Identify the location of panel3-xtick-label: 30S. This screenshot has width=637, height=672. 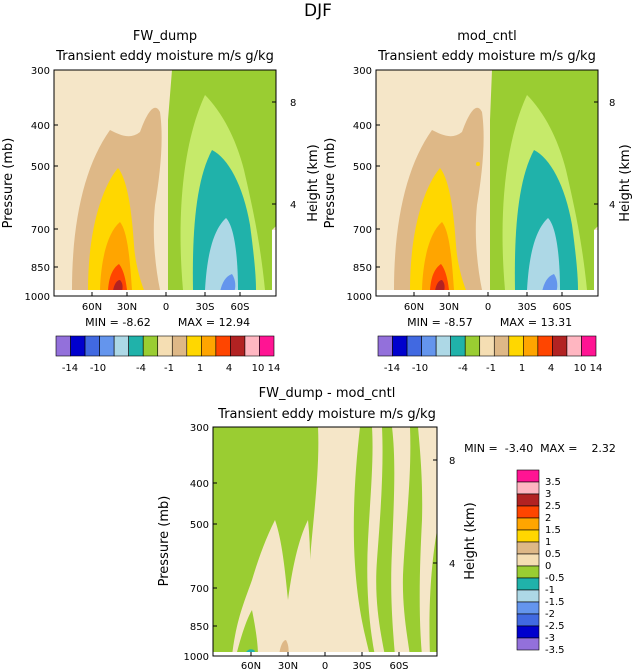
(361, 666).